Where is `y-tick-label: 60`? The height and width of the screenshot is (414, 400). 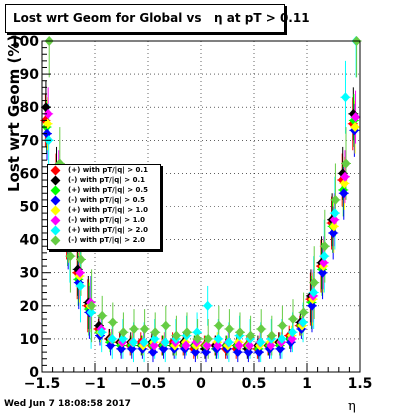
y-tick-label: 60 is located at coordinates (30, 174).